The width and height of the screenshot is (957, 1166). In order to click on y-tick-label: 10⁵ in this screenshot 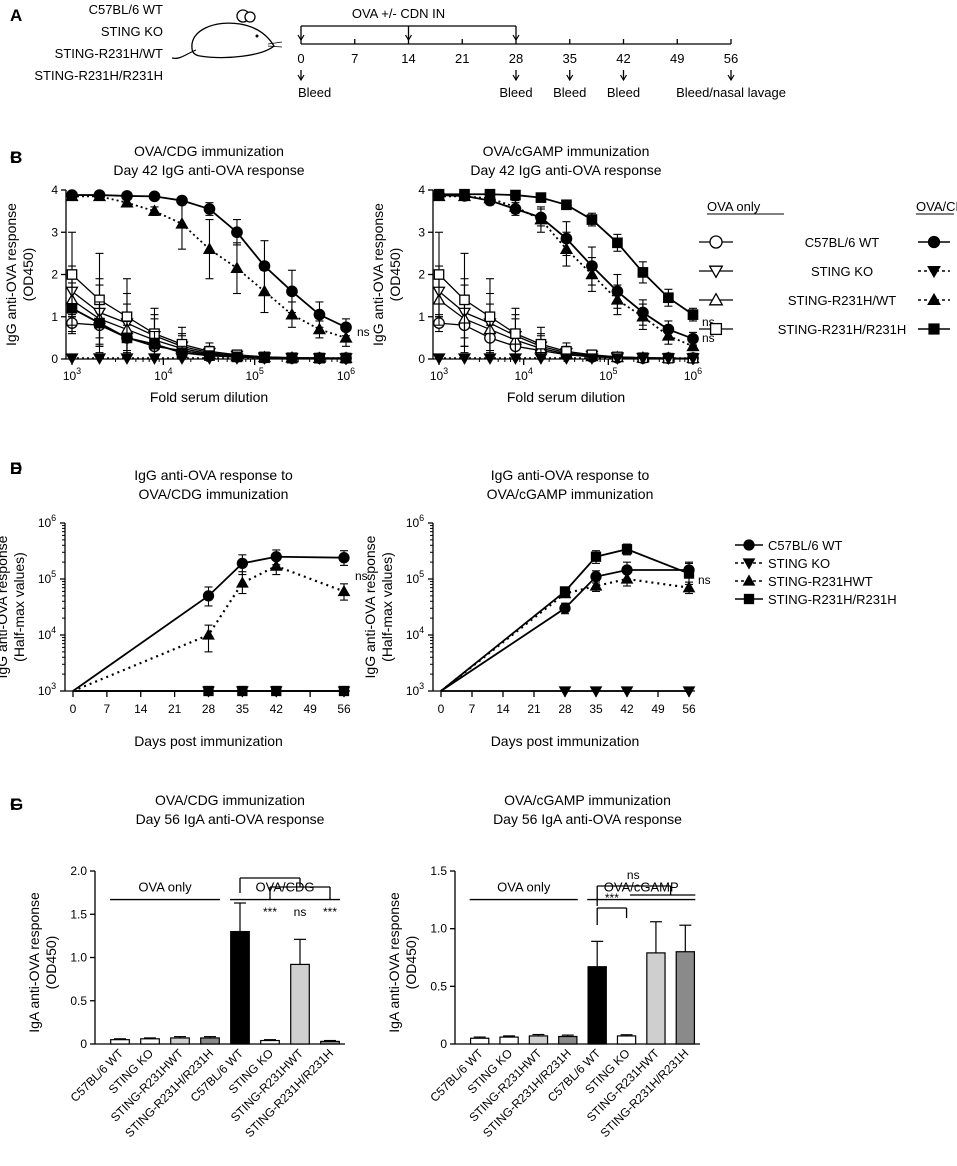, I will do `click(415, 577)`.